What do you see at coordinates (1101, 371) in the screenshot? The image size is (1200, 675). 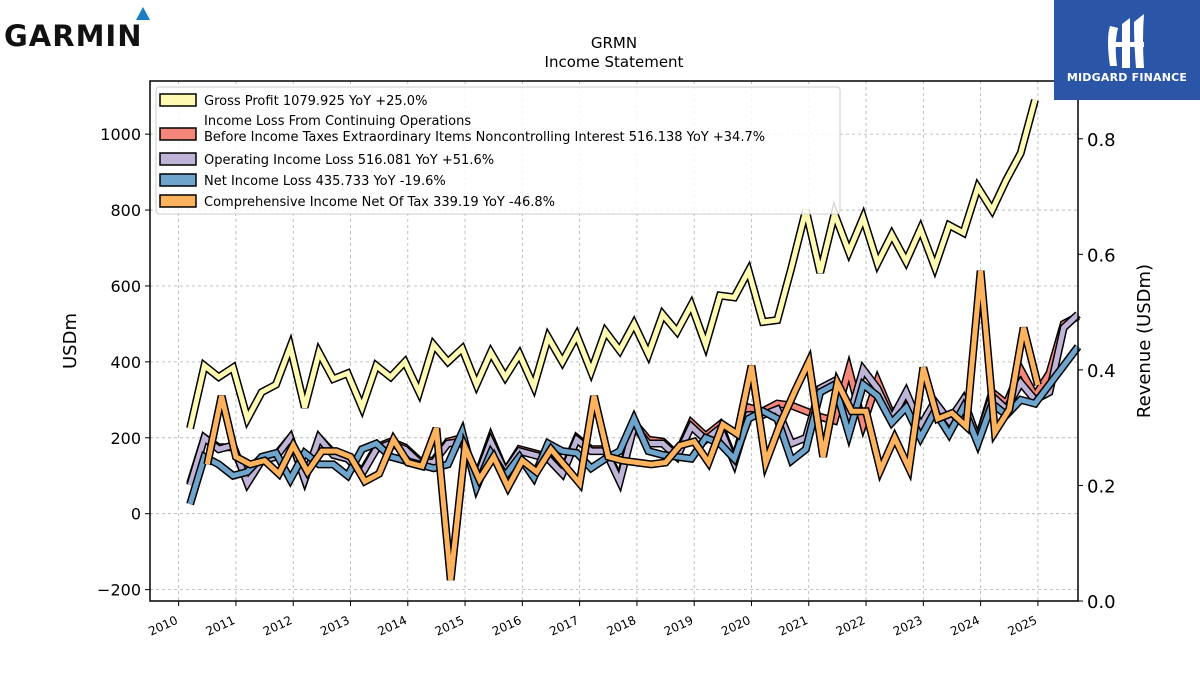 I see `y2-tick-label: 0.4` at bounding box center [1101, 371].